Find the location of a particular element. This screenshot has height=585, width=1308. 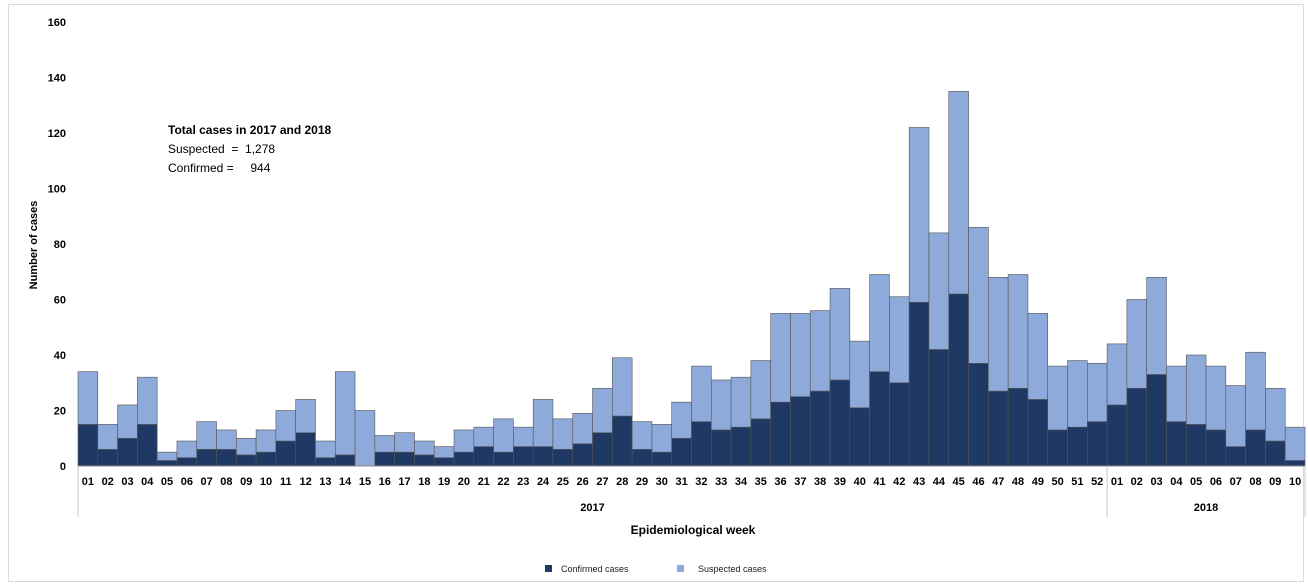

x-tick-label: 35 is located at coordinates (761, 482).